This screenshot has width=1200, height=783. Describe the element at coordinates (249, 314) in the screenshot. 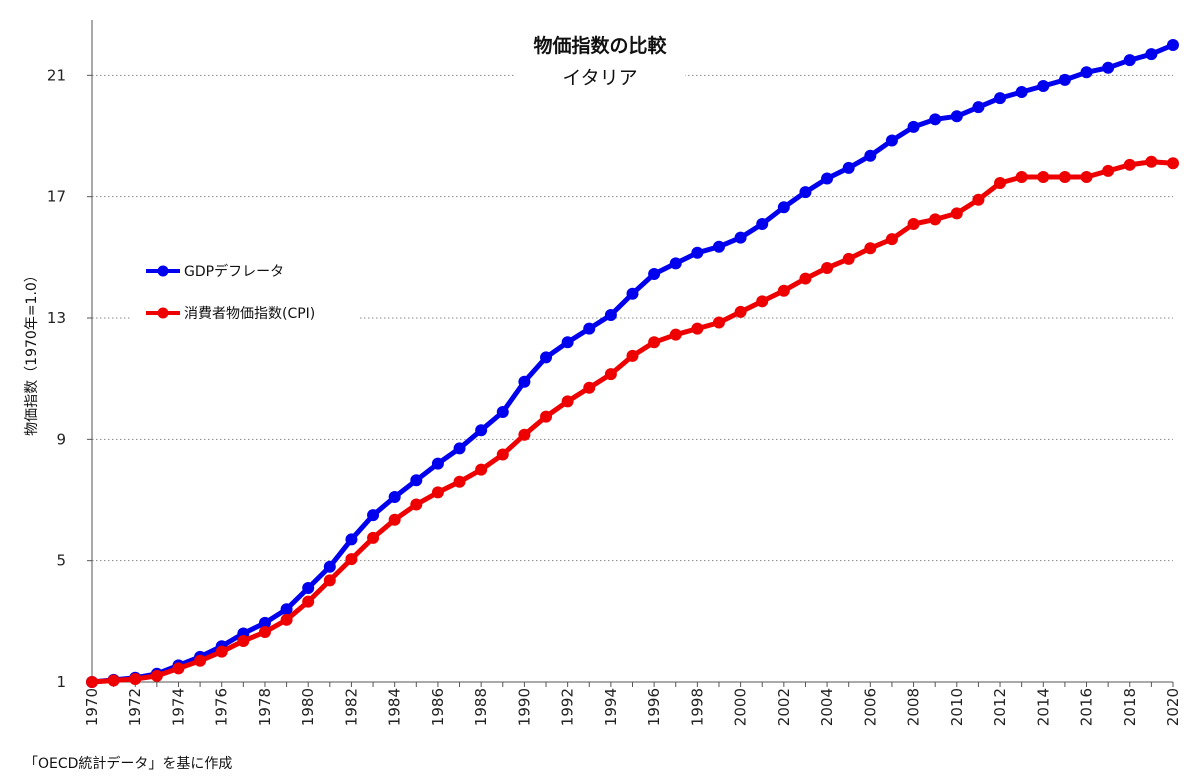

I see `legend-label-cpi: 消費者物価指数(CPI)` at that location.